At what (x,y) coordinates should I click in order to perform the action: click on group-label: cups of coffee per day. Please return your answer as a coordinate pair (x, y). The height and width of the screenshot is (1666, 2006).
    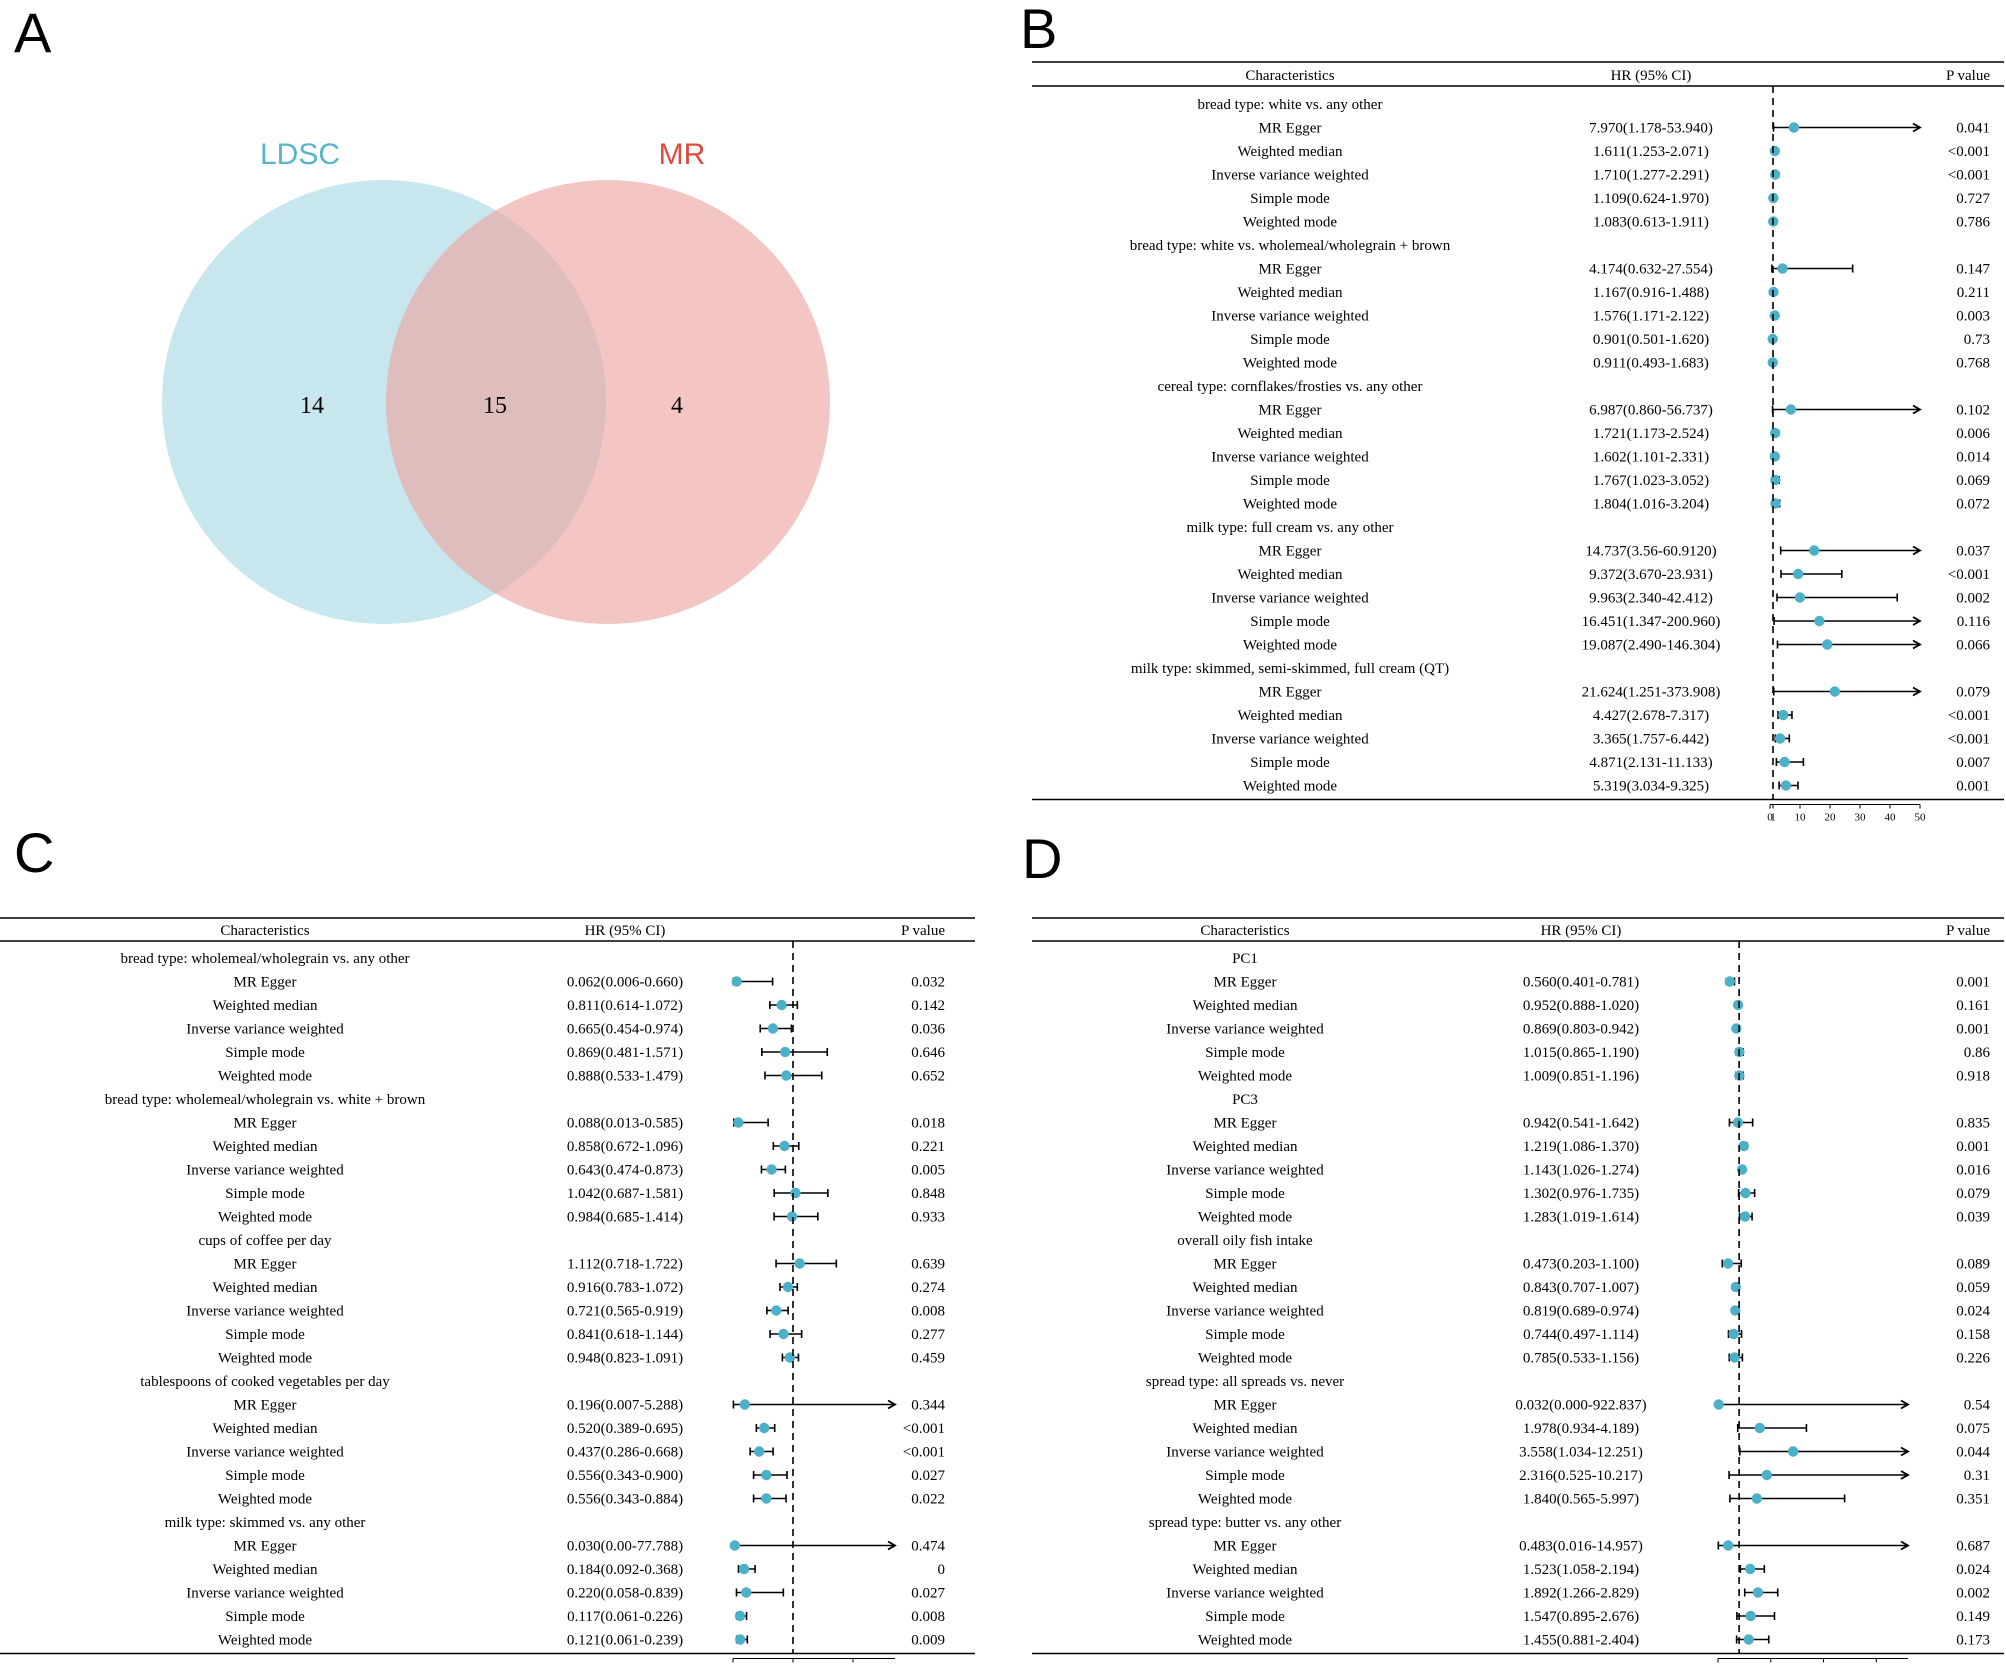
    Looking at the image, I should click on (265, 1241).